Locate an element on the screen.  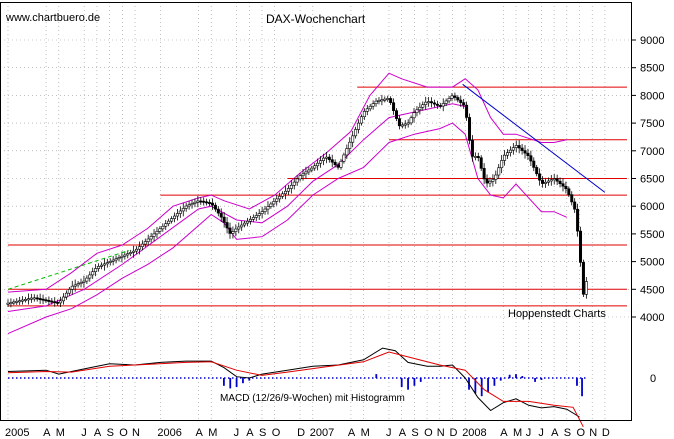
macd-caption: MACD (12/26/9-Wochen) mit Histogramm is located at coordinates (312, 398).